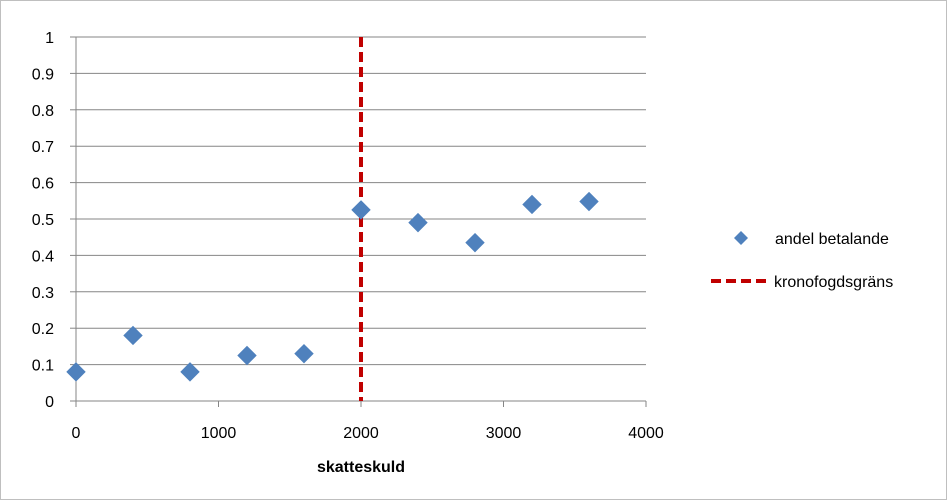 This screenshot has width=947, height=500. I want to click on x-tick-label: 3000, so click(504, 433).